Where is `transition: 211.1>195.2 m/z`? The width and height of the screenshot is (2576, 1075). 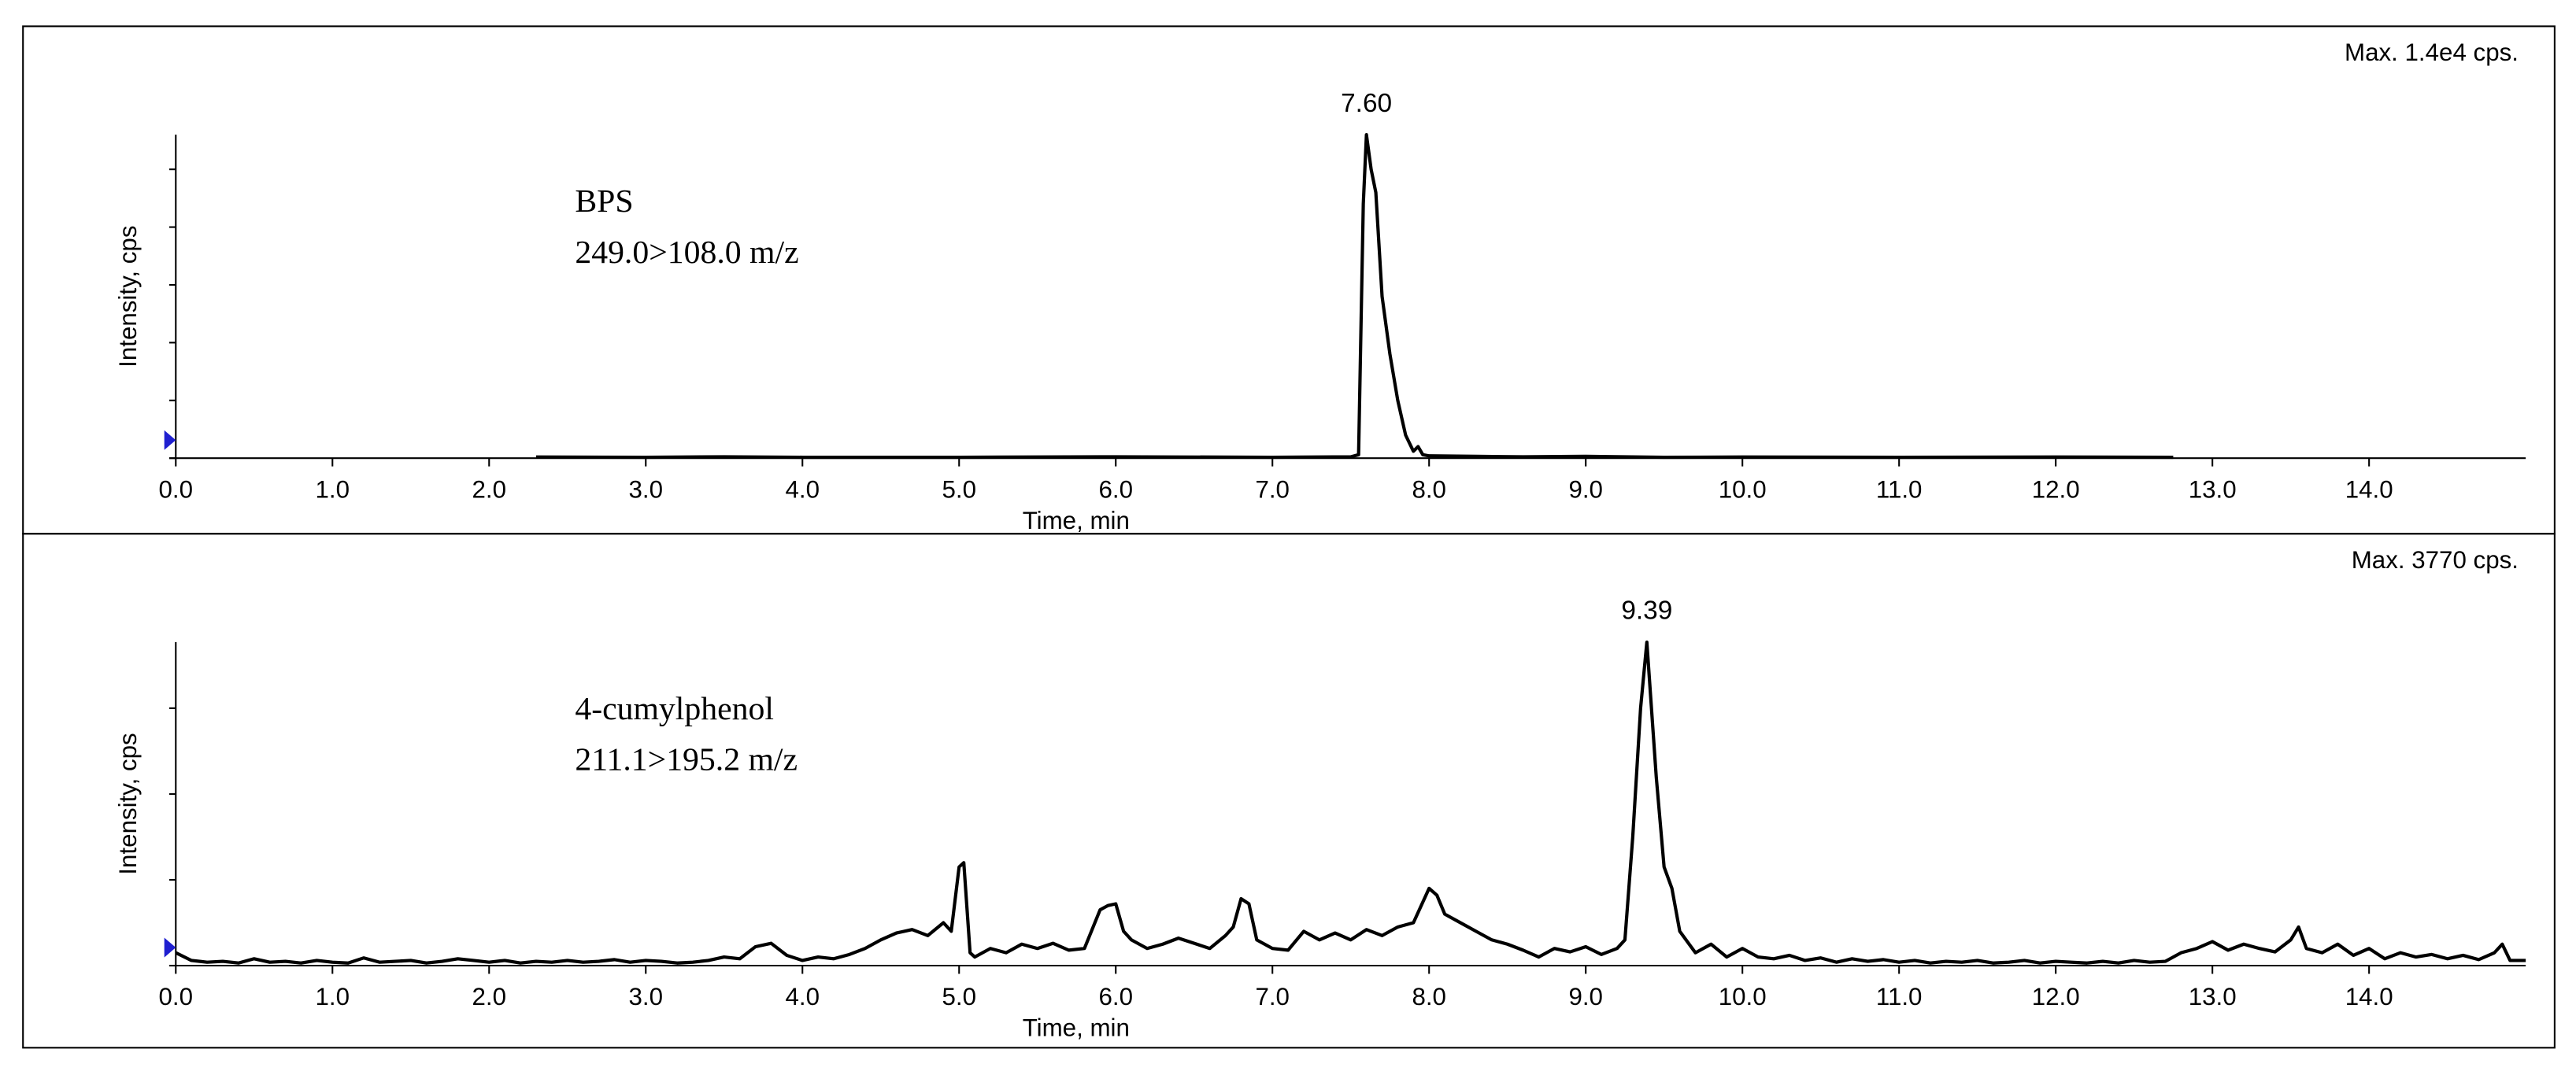 transition: 211.1>195.2 m/z is located at coordinates (686, 760).